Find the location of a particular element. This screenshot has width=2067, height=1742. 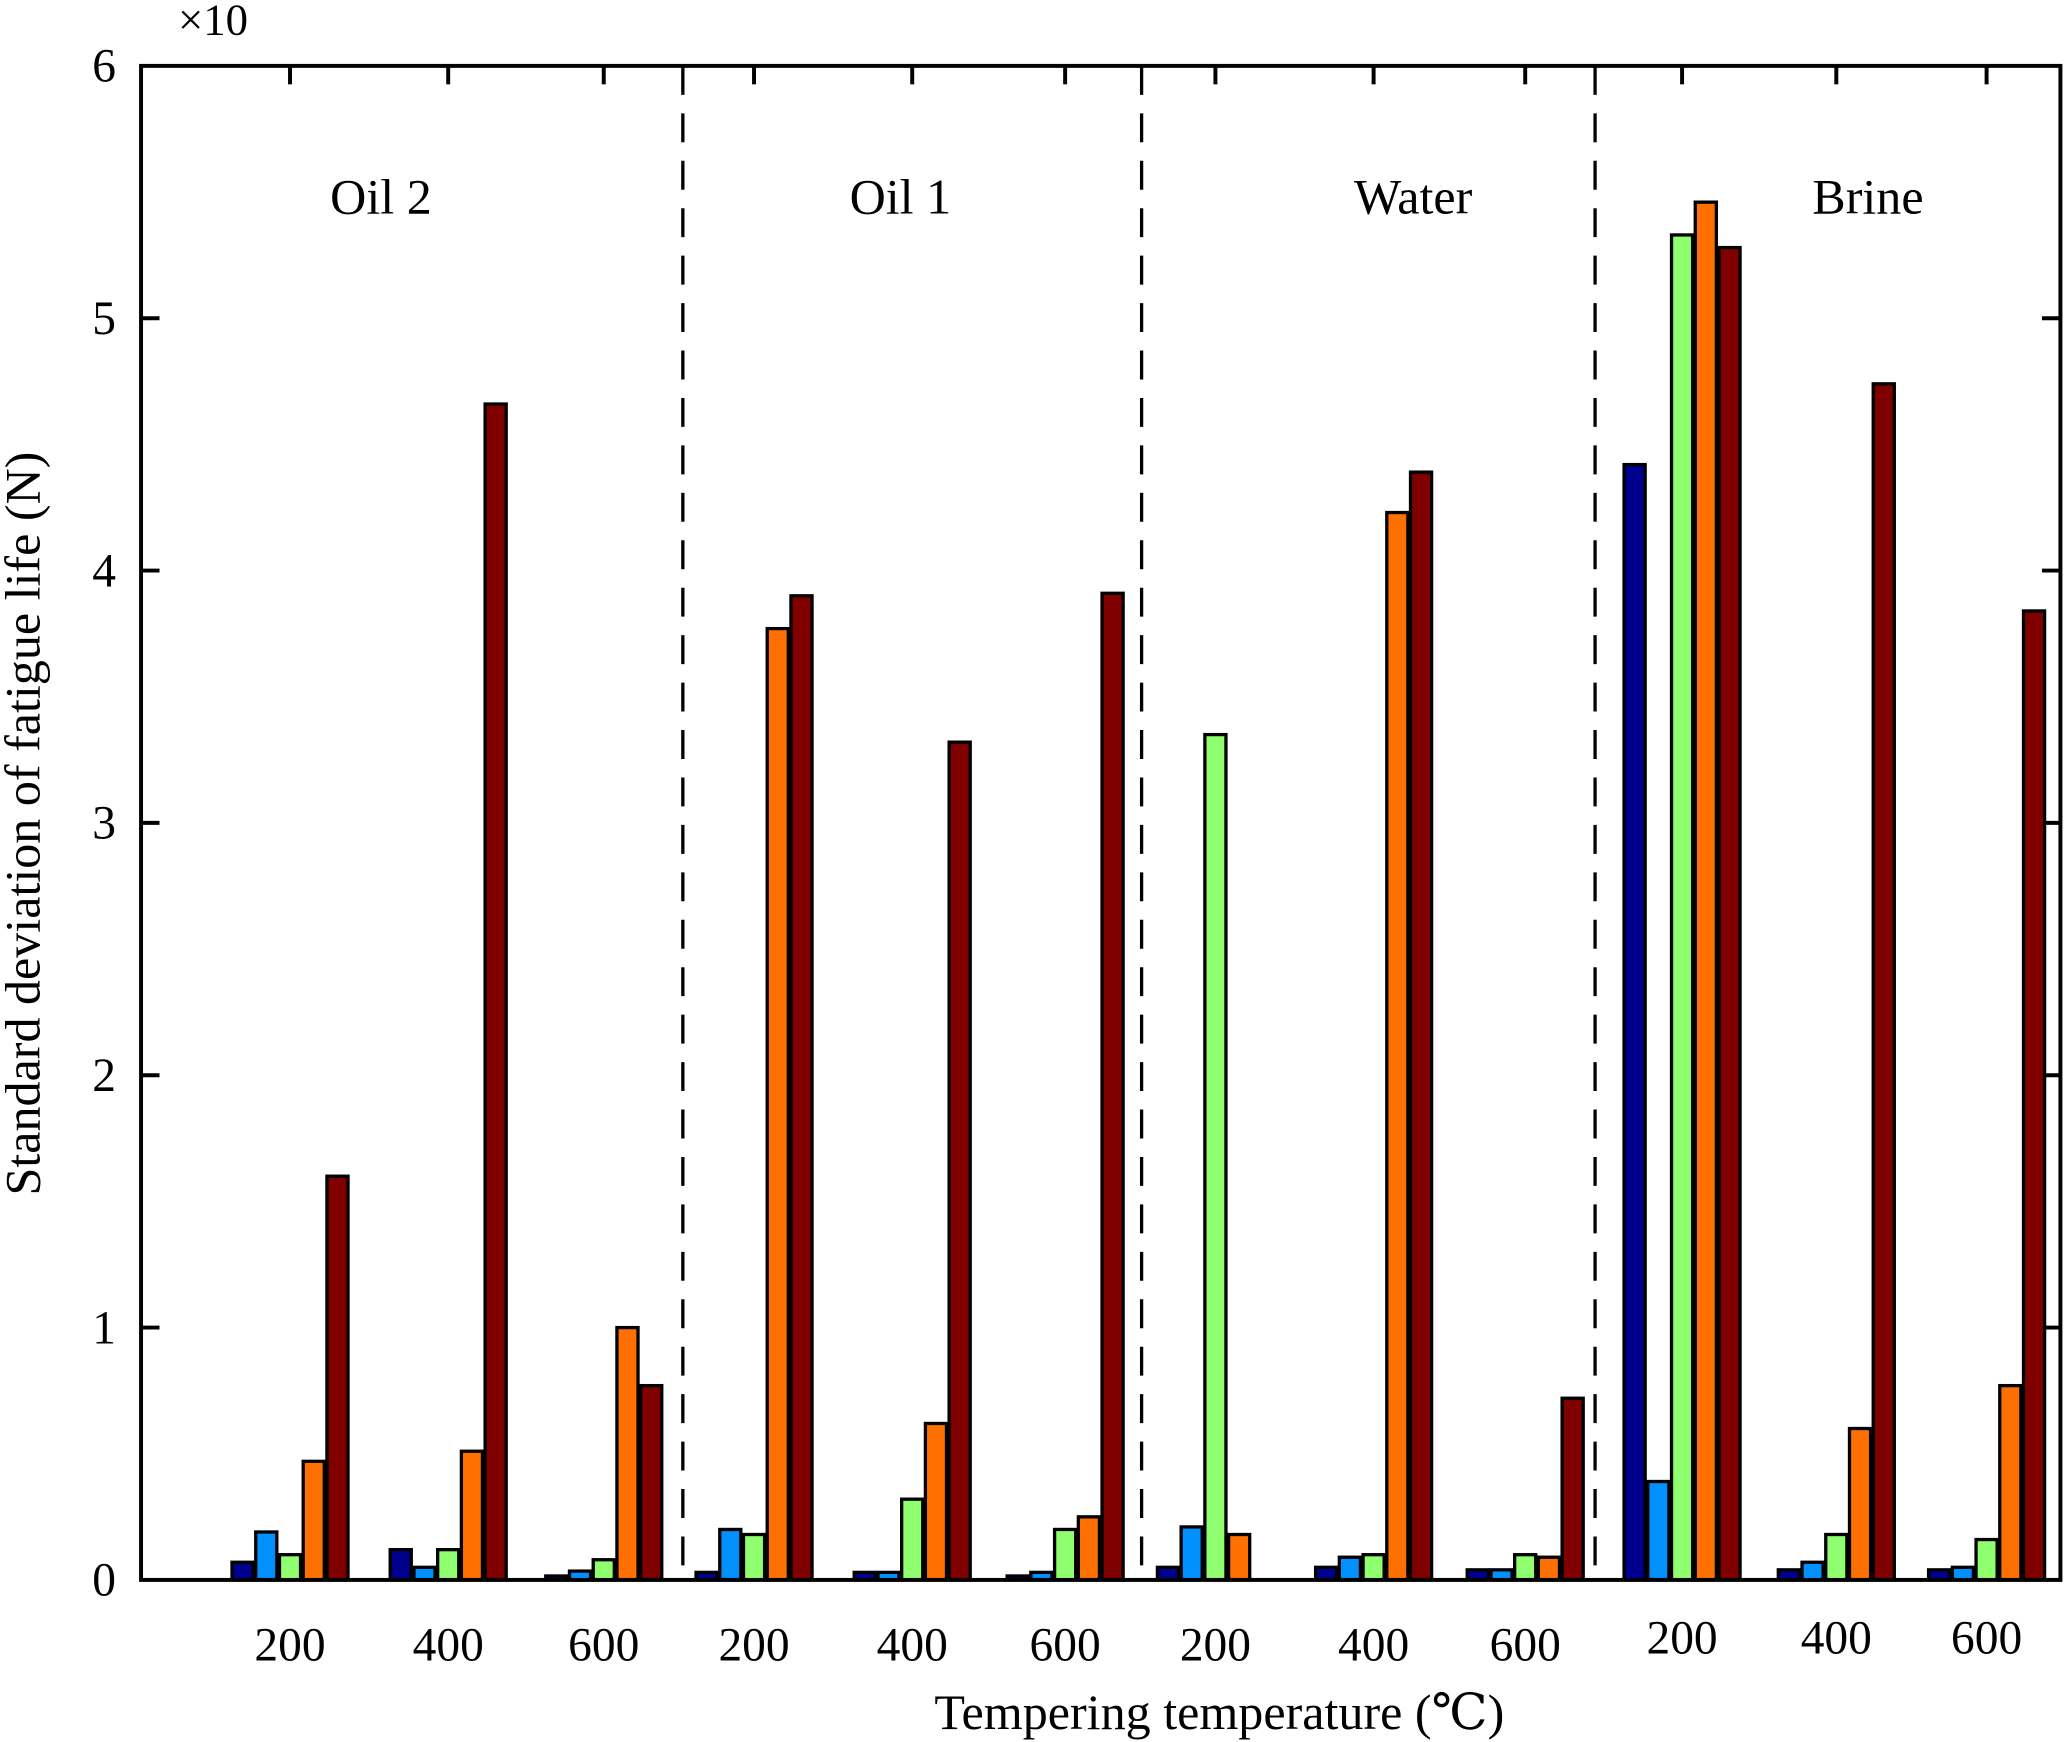

bar-brine-200-s1 is located at coordinates (1634, 1022).